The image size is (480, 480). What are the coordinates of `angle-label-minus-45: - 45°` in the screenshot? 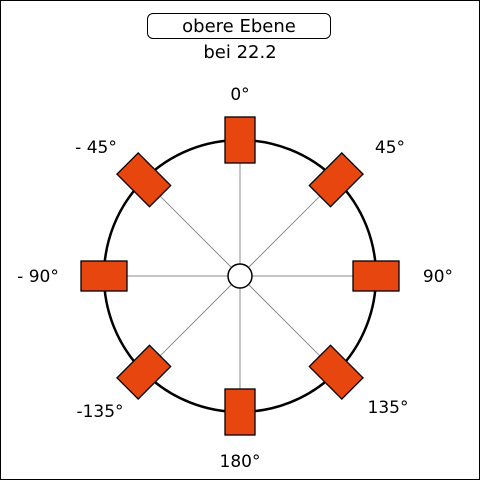 It's located at (96, 148).